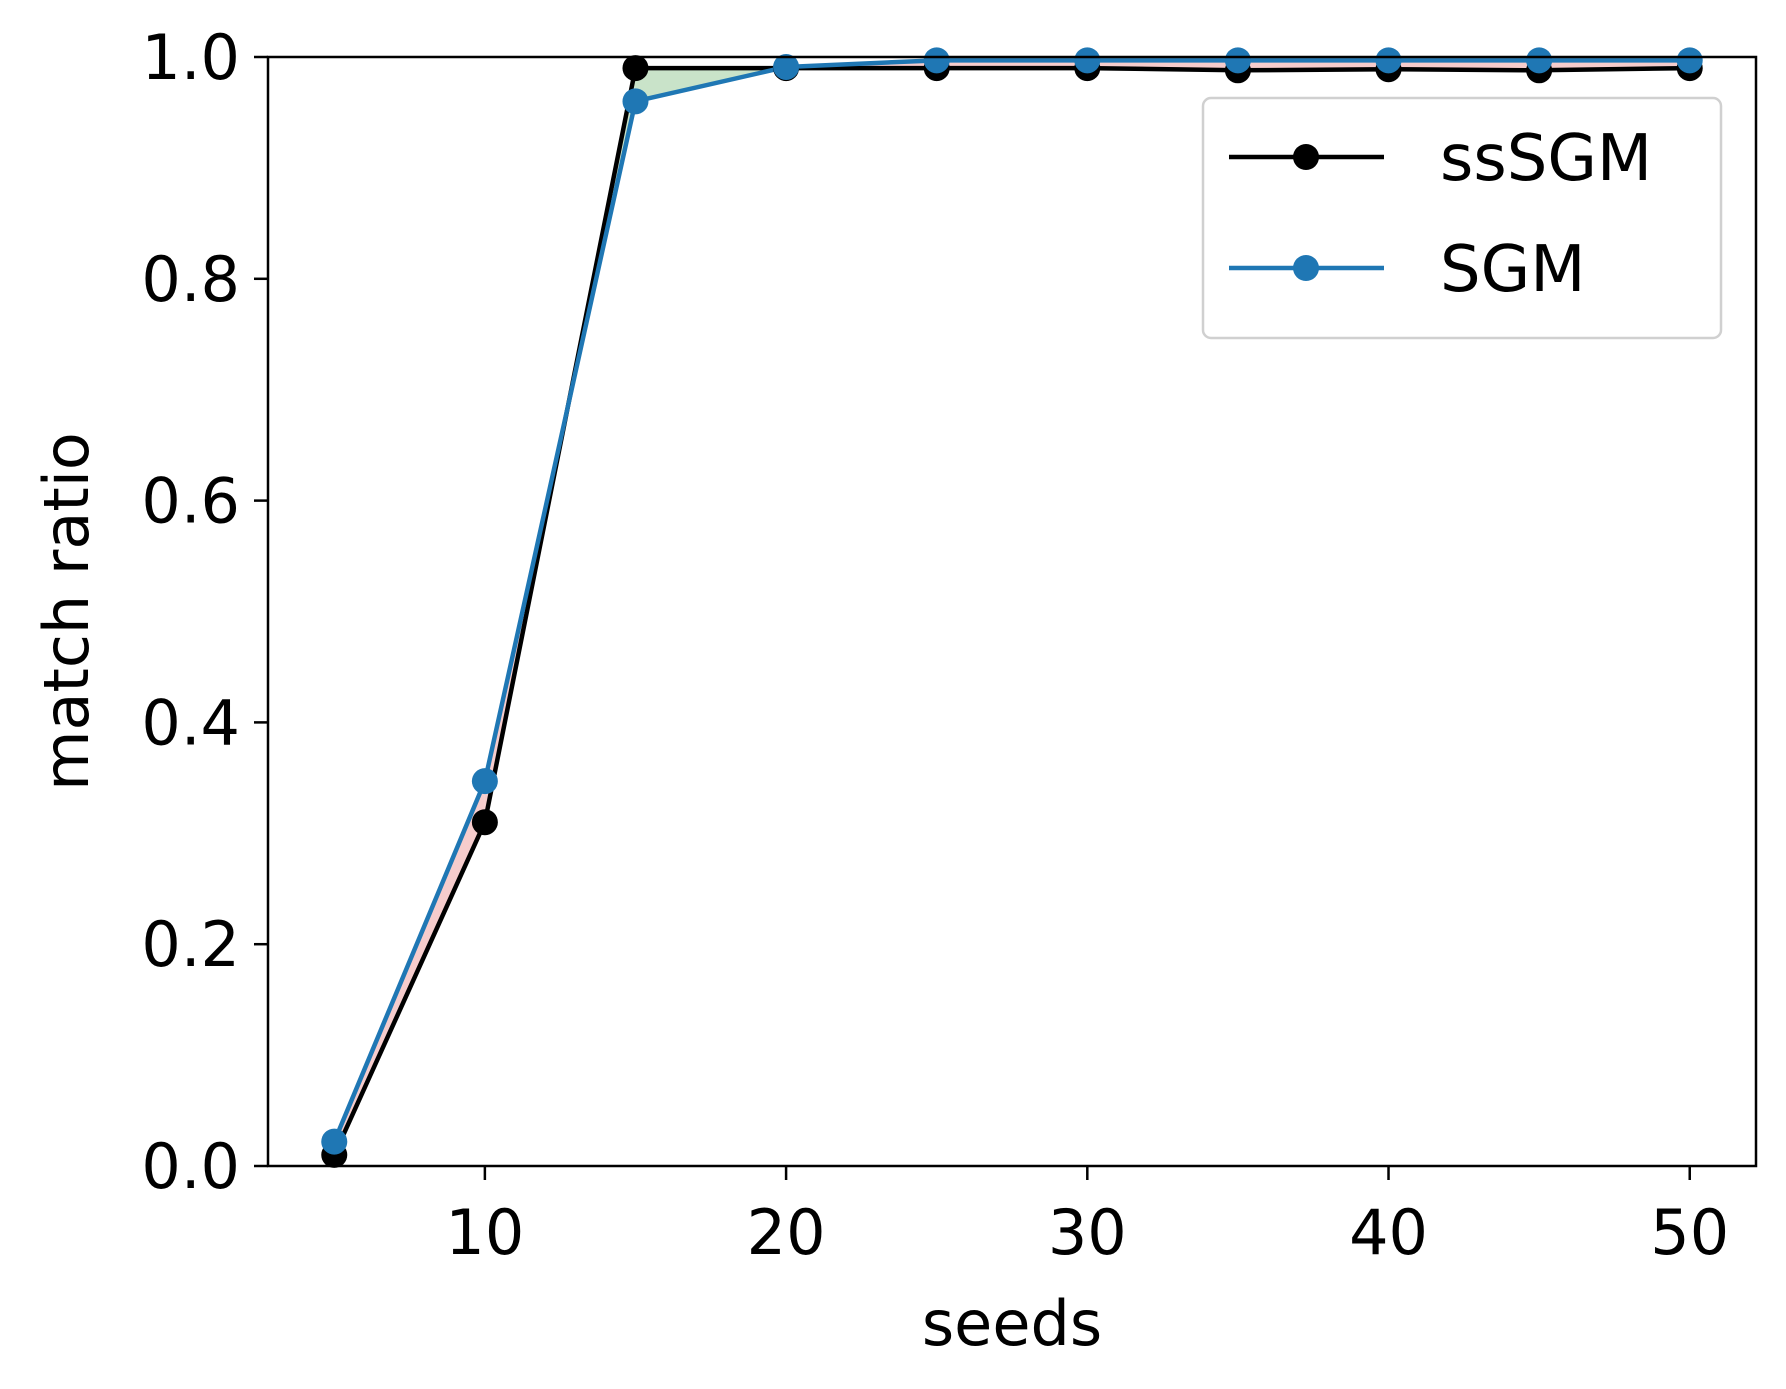 Image resolution: width=1786 pixels, height=1389 pixels. What do you see at coordinates (1512, 270) in the screenshot?
I see `legend-label-sgm: SGM` at bounding box center [1512, 270].